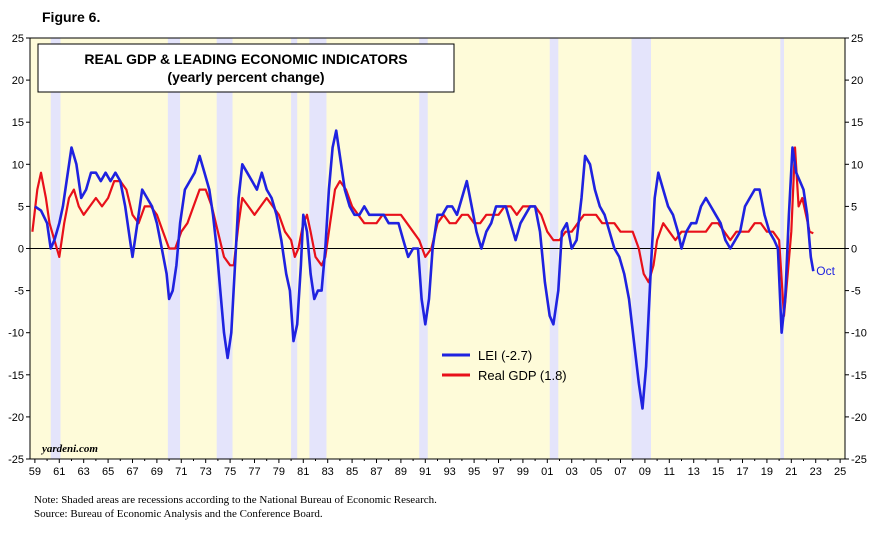 This screenshot has width=891, height=539. I want to click on chart-subtitle: (yearly percent change), so click(245, 77).